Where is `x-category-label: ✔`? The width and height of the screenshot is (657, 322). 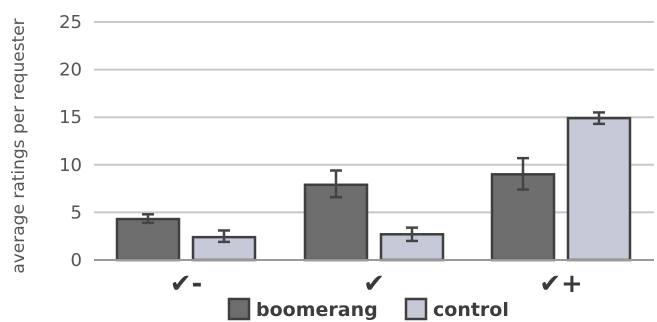
x-category-label: ✔ is located at coordinates (374, 284).